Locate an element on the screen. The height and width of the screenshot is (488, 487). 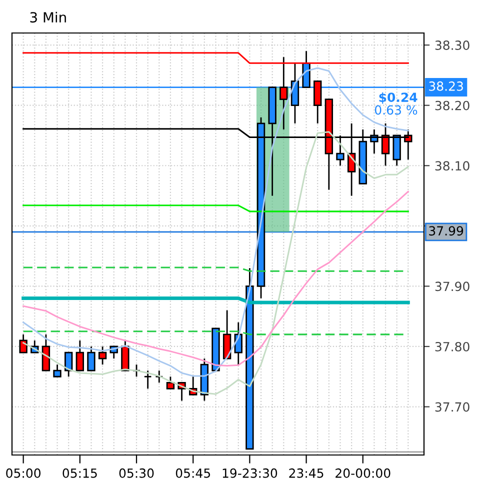
x-tick-label: 20-00:00 is located at coordinates (363, 473).